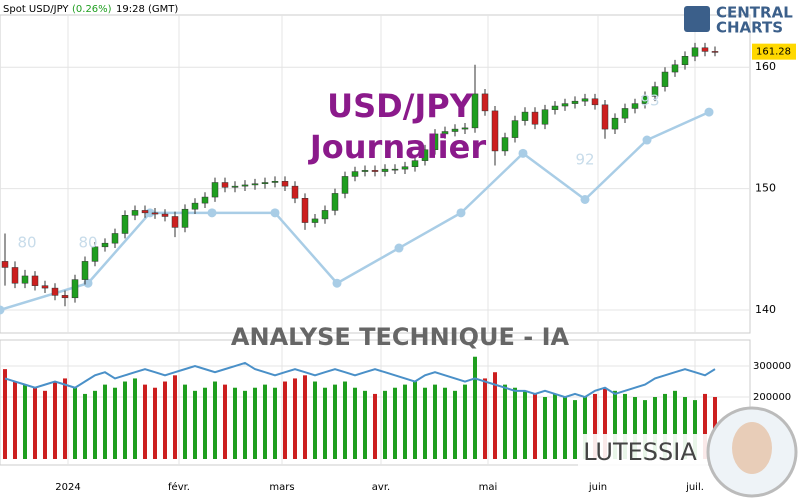 The width and height of the screenshot is (800, 504). I want to click on author: LUTESSIA, so click(640, 452).